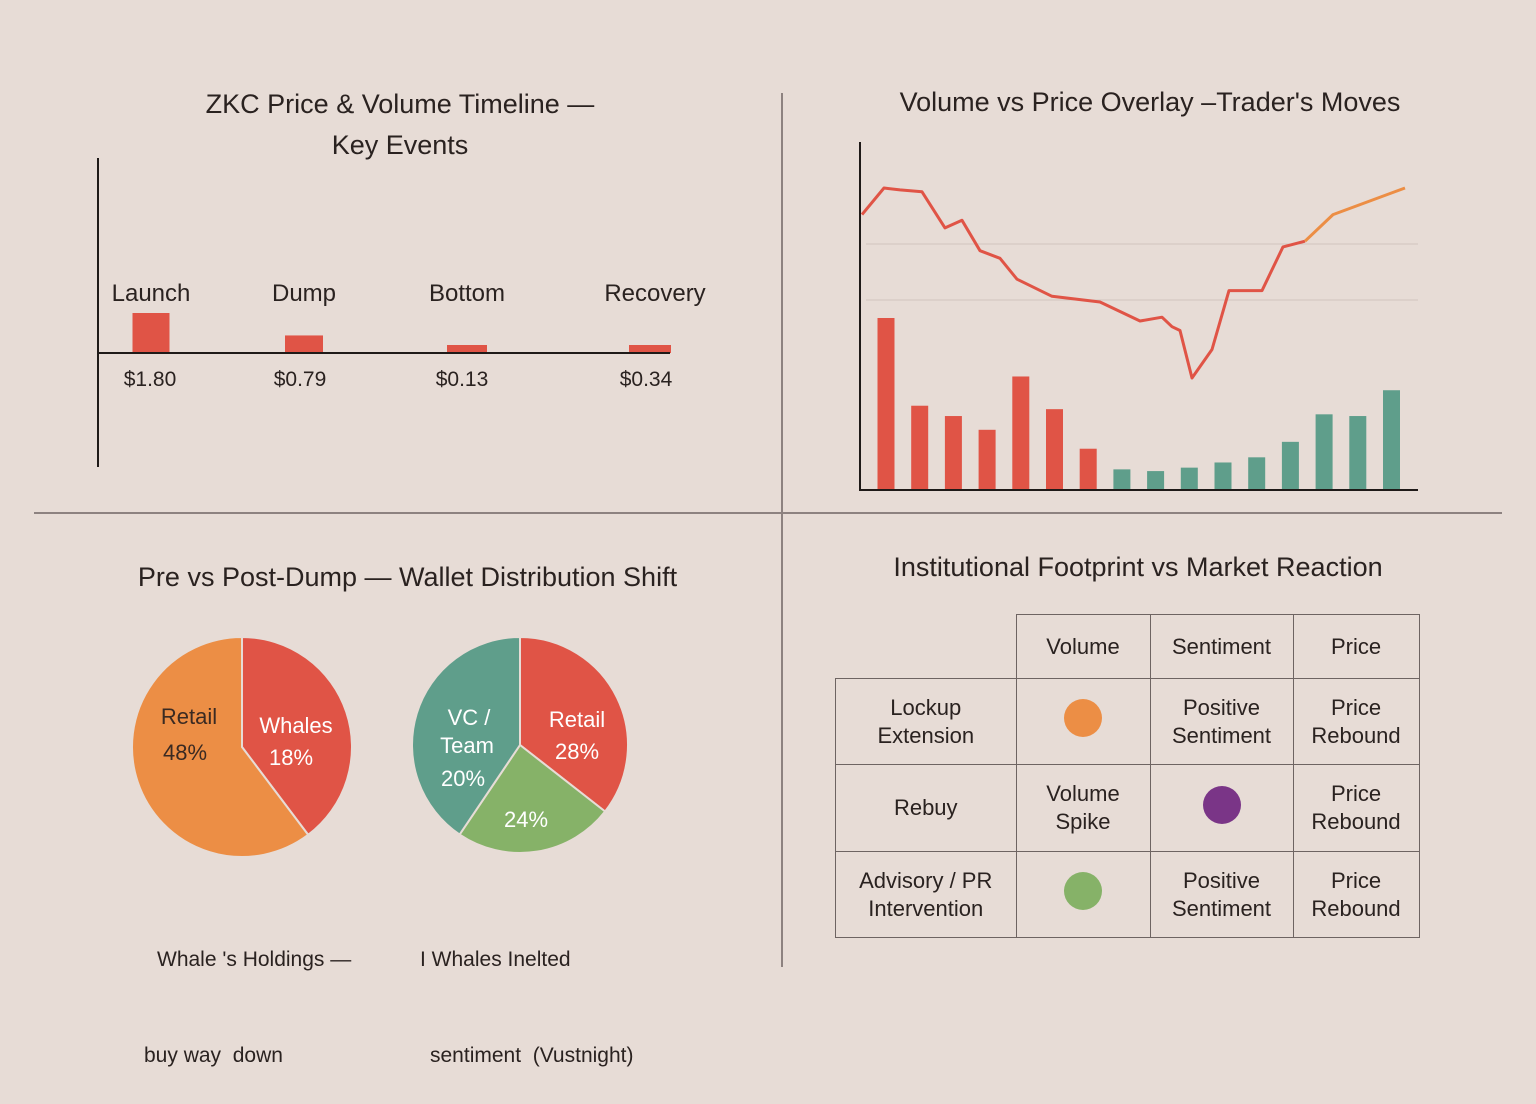  I want to click on sentiment-cell, so click(1221, 808).